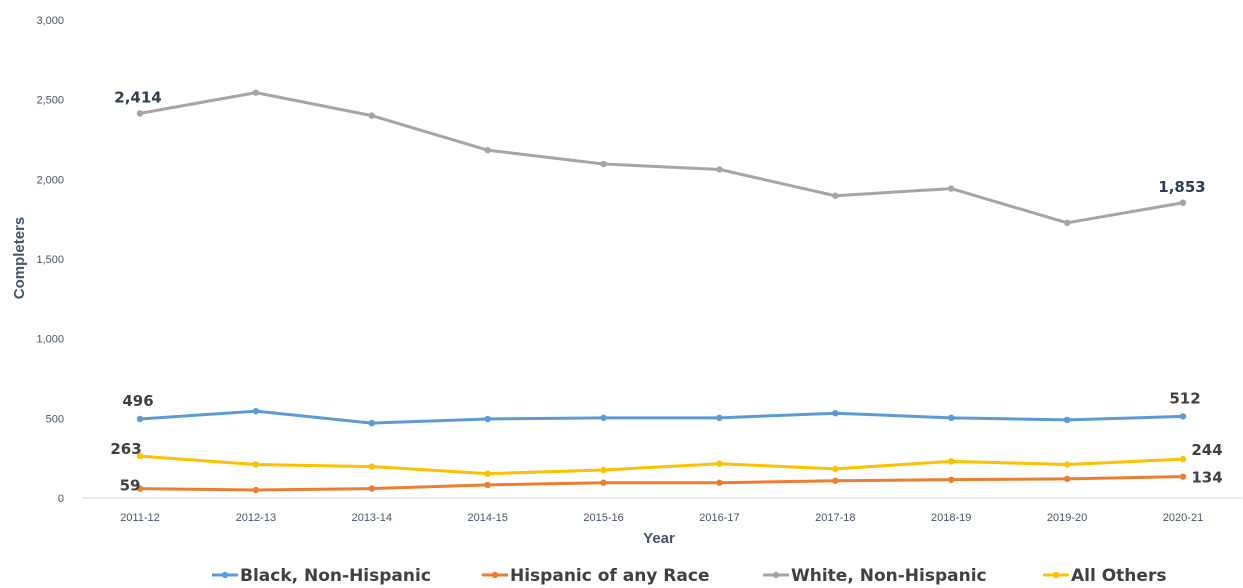 This screenshot has height=588, width=1243. What do you see at coordinates (19, 258) in the screenshot?
I see `y-axis-title: Completers` at bounding box center [19, 258].